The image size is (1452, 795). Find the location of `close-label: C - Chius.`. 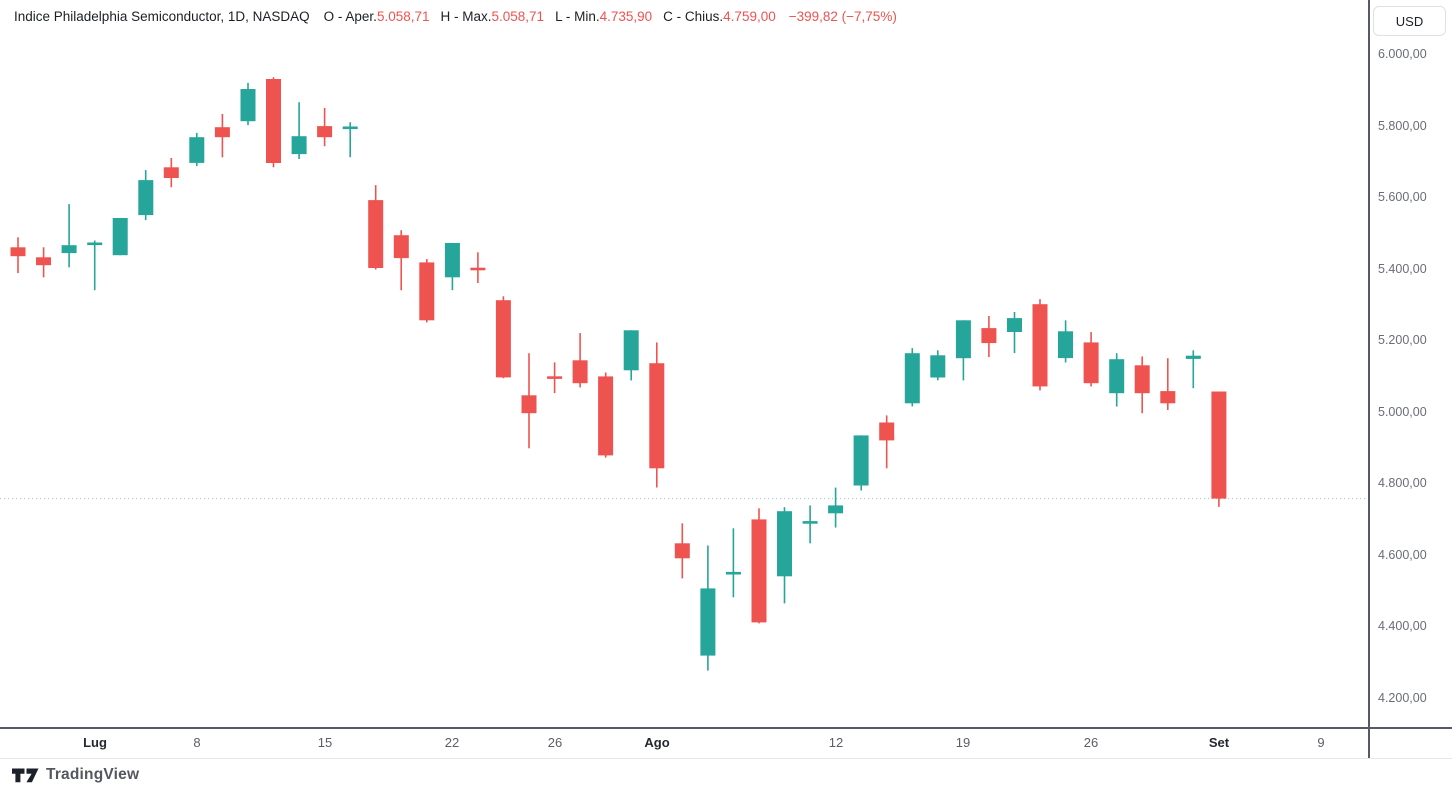

close-label: C - Chius. is located at coordinates (693, 16).